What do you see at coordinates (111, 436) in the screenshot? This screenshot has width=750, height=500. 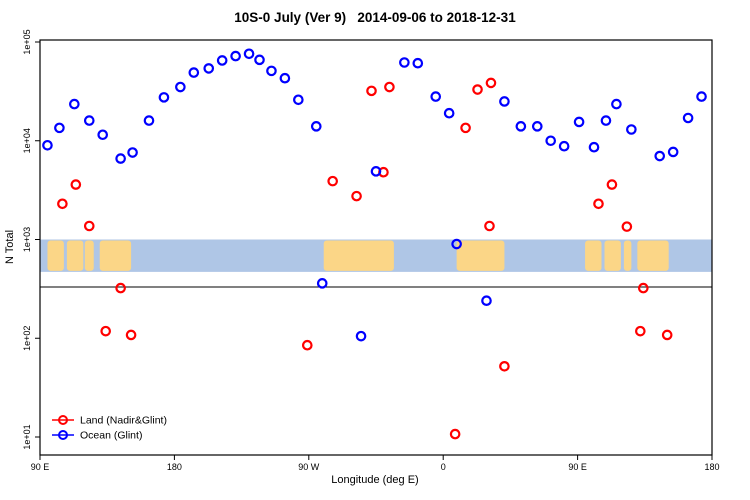 I see `legend-label: Ocean (Glint)` at bounding box center [111, 436].